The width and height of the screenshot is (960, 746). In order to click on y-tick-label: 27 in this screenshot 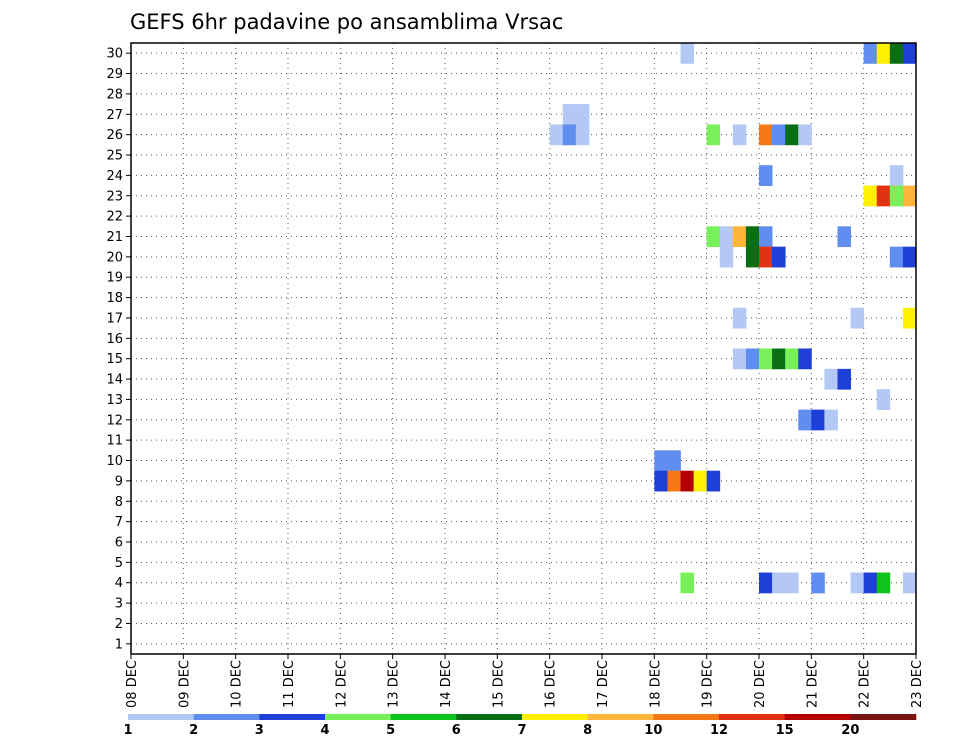, I will do `click(114, 115)`.